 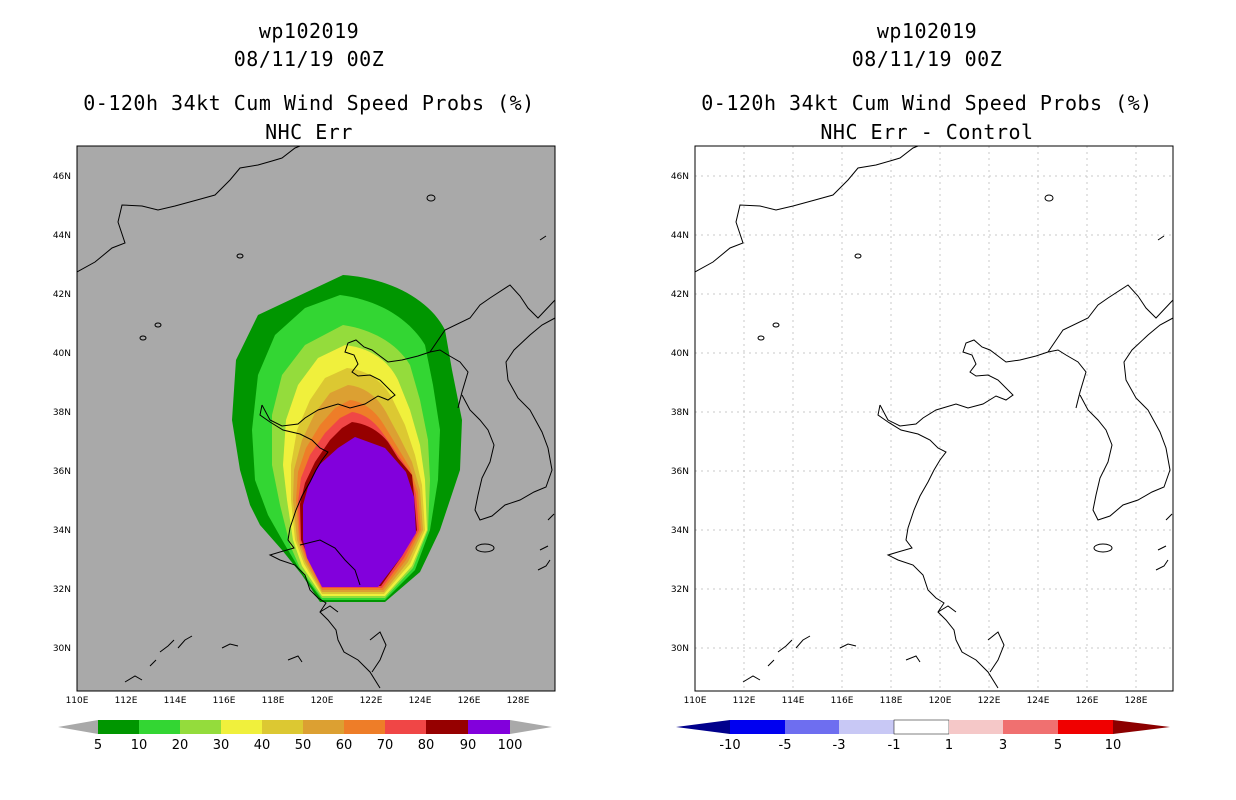 I want to click on lat-label: 42N, so click(x=680, y=295).